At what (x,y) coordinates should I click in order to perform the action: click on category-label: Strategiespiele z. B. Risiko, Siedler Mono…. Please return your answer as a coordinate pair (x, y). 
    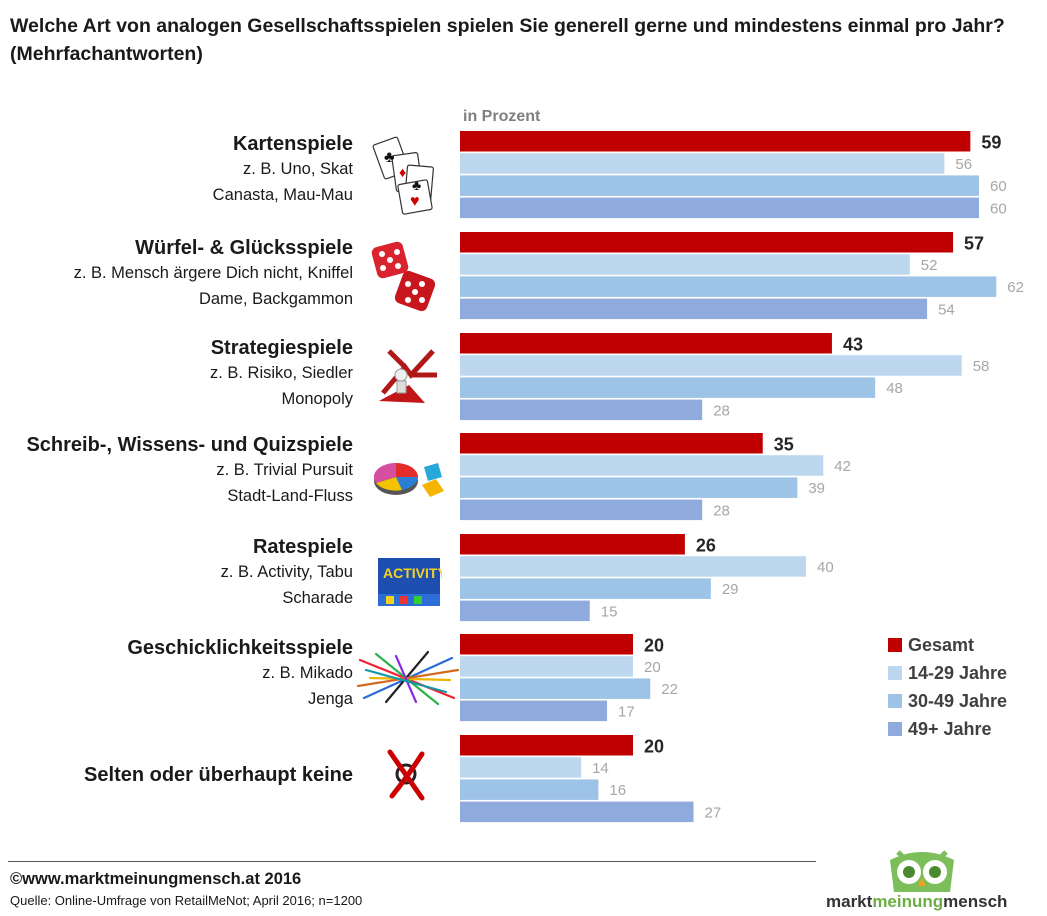
    Looking at the image, I should click on (176, 374).